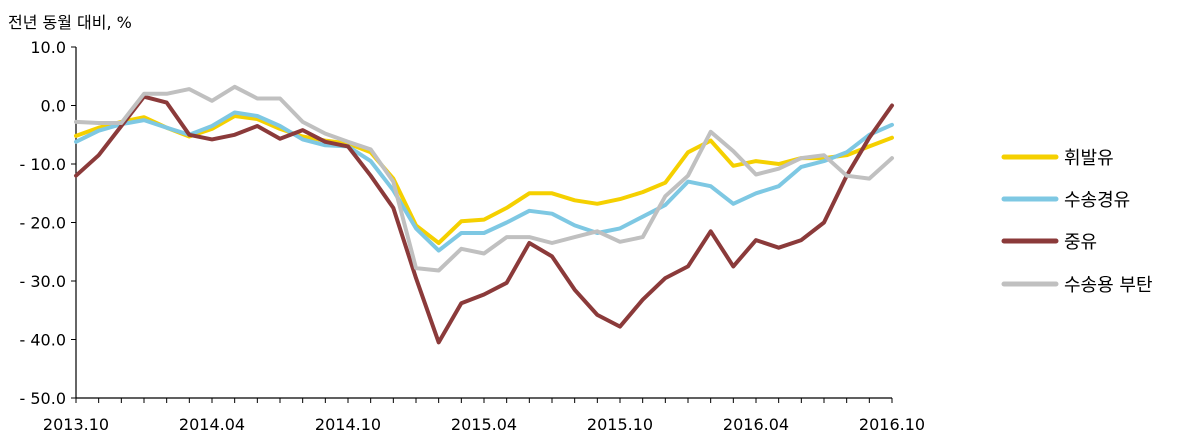  Describe the element at coordinates (70, 22) in the screenshot. I see `y-axis-title: 전년 동월 대비, %` at that location.